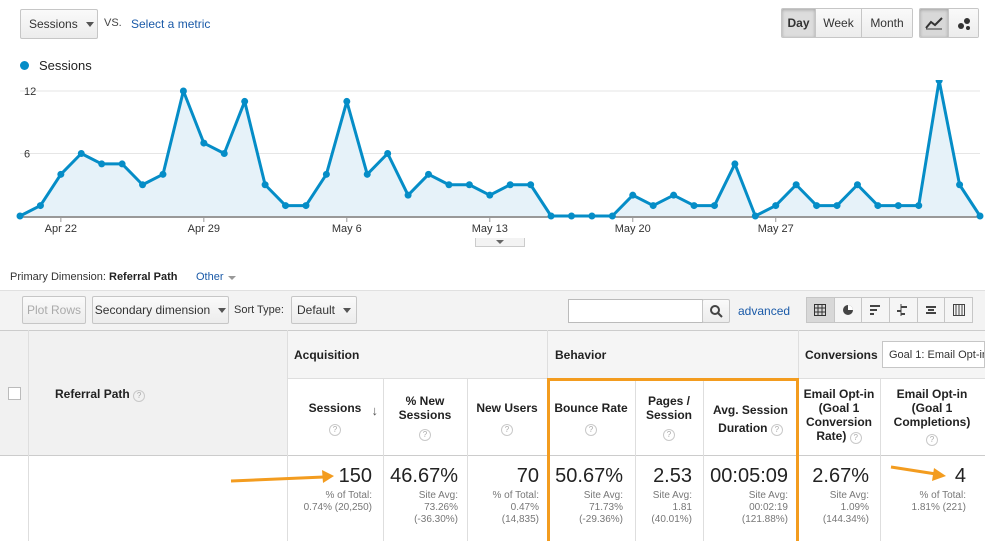  I want to click on secondary-dimension-select: Secondary dimension, so click(160, 310).